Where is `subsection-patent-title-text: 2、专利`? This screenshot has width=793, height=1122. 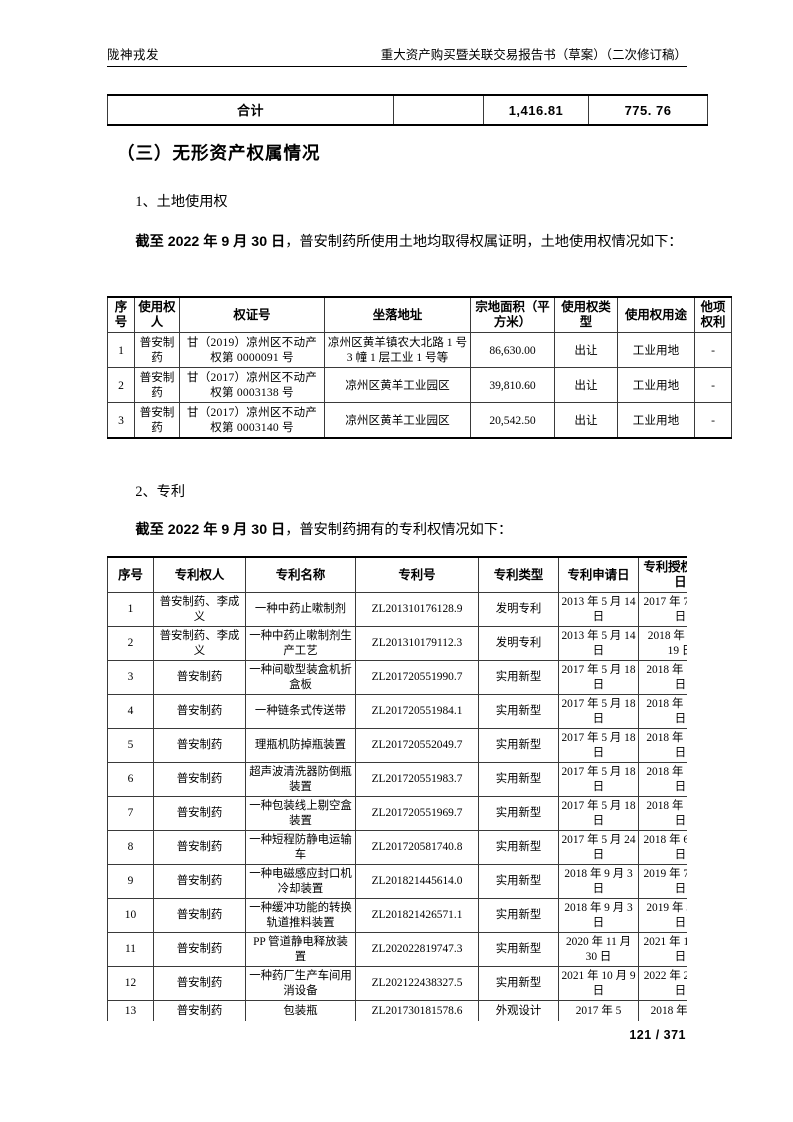 subsection-patent-title-text: 2、专利 is located at coordinates (160, 492).